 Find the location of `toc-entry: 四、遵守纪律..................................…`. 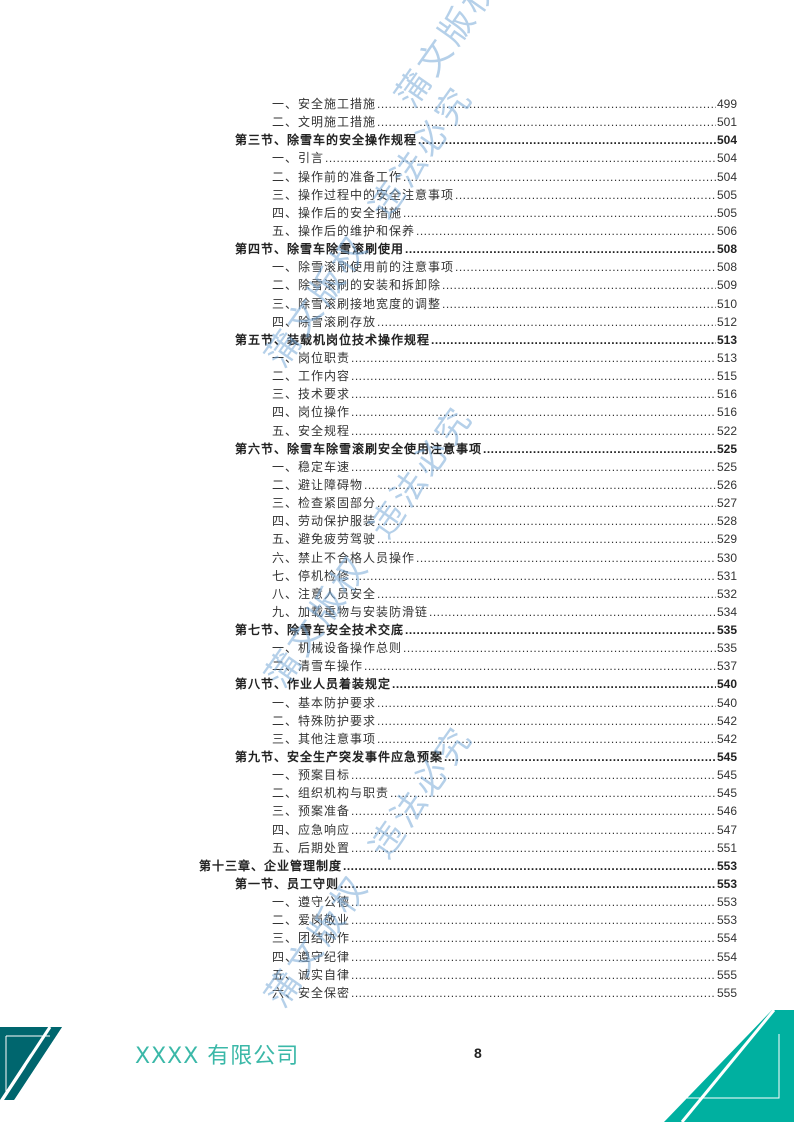

toc-entry: 四、遵守纪律..................................… is located at coordinates (504, 957).